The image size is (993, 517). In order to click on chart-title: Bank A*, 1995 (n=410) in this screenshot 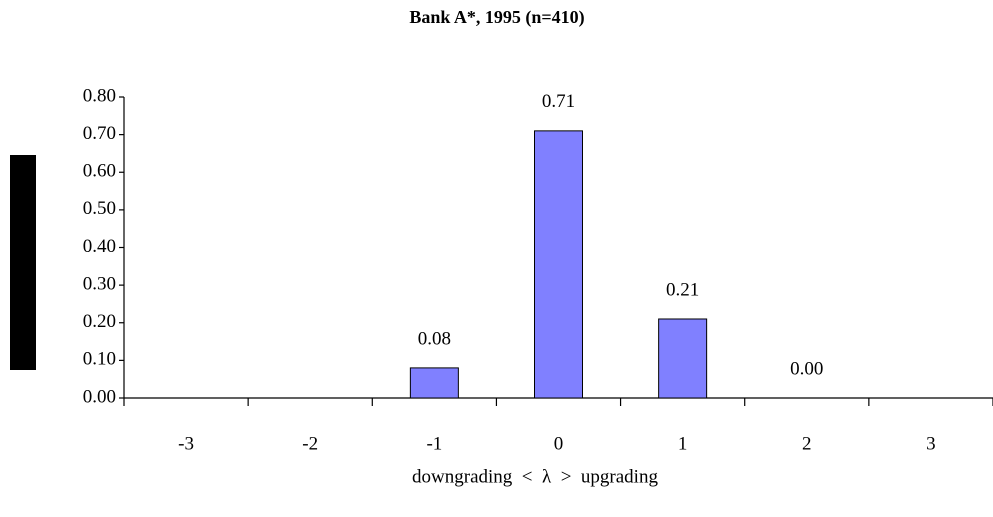, I will do `click(496, 17)`.